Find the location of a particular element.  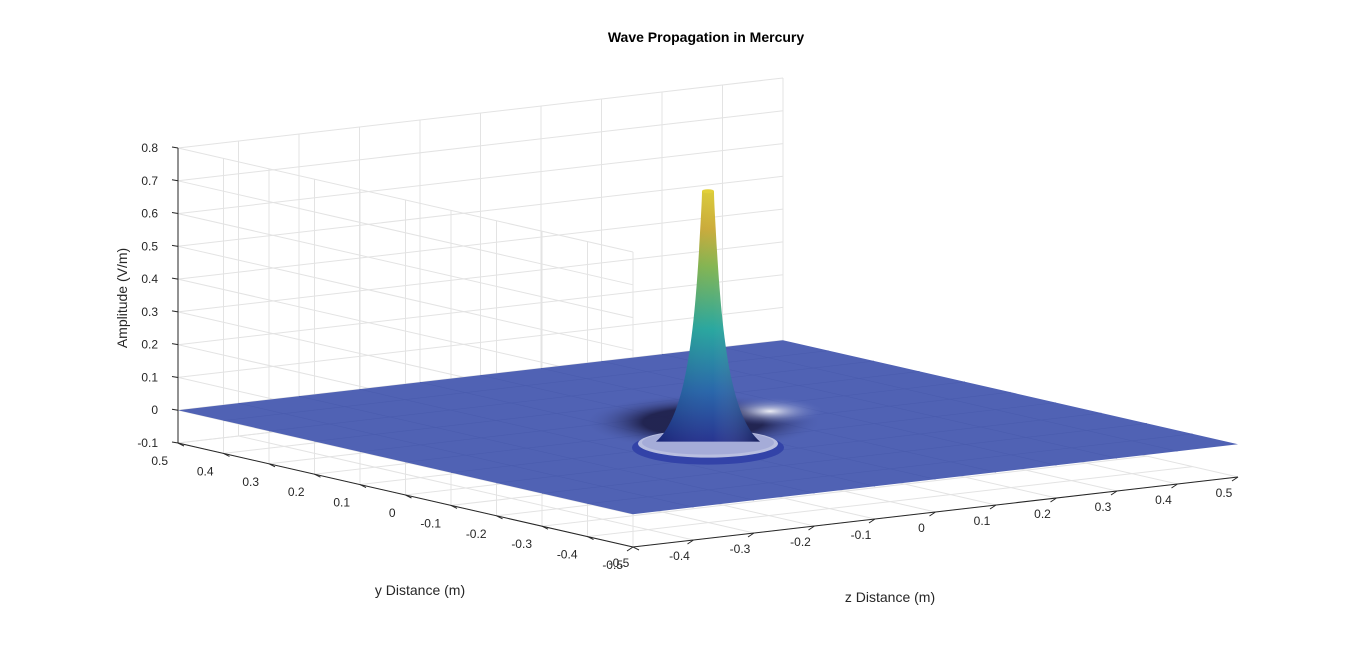

y-tick-label: 0 is located at coordinates (392, 513).